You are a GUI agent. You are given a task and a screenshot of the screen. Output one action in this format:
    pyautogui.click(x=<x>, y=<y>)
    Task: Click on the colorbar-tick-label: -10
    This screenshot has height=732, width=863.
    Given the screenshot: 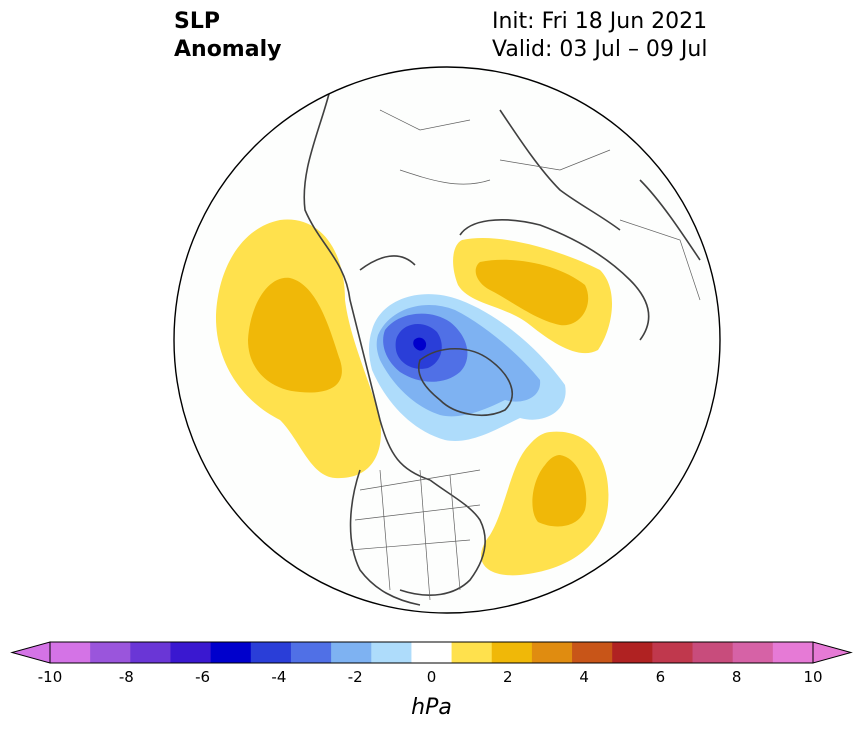 What is the action you would take?
    pyautogui.click(x=50, y=677)
    